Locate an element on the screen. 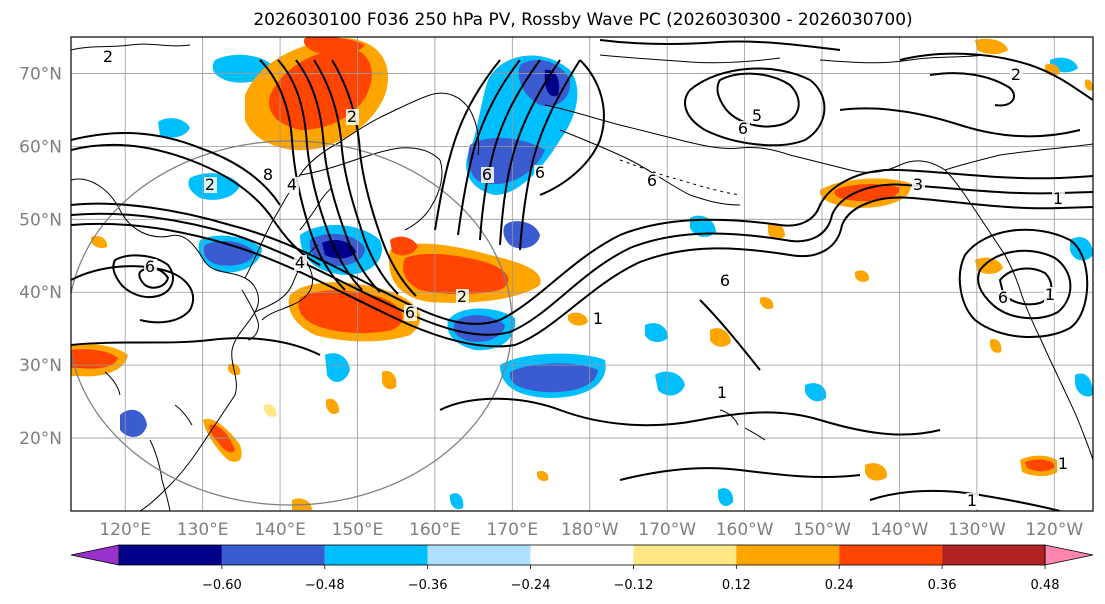 The height and width of the screenshot is (604, 1105). colorbar-tick-label: 0.36 is located at coordinates (942, 585).